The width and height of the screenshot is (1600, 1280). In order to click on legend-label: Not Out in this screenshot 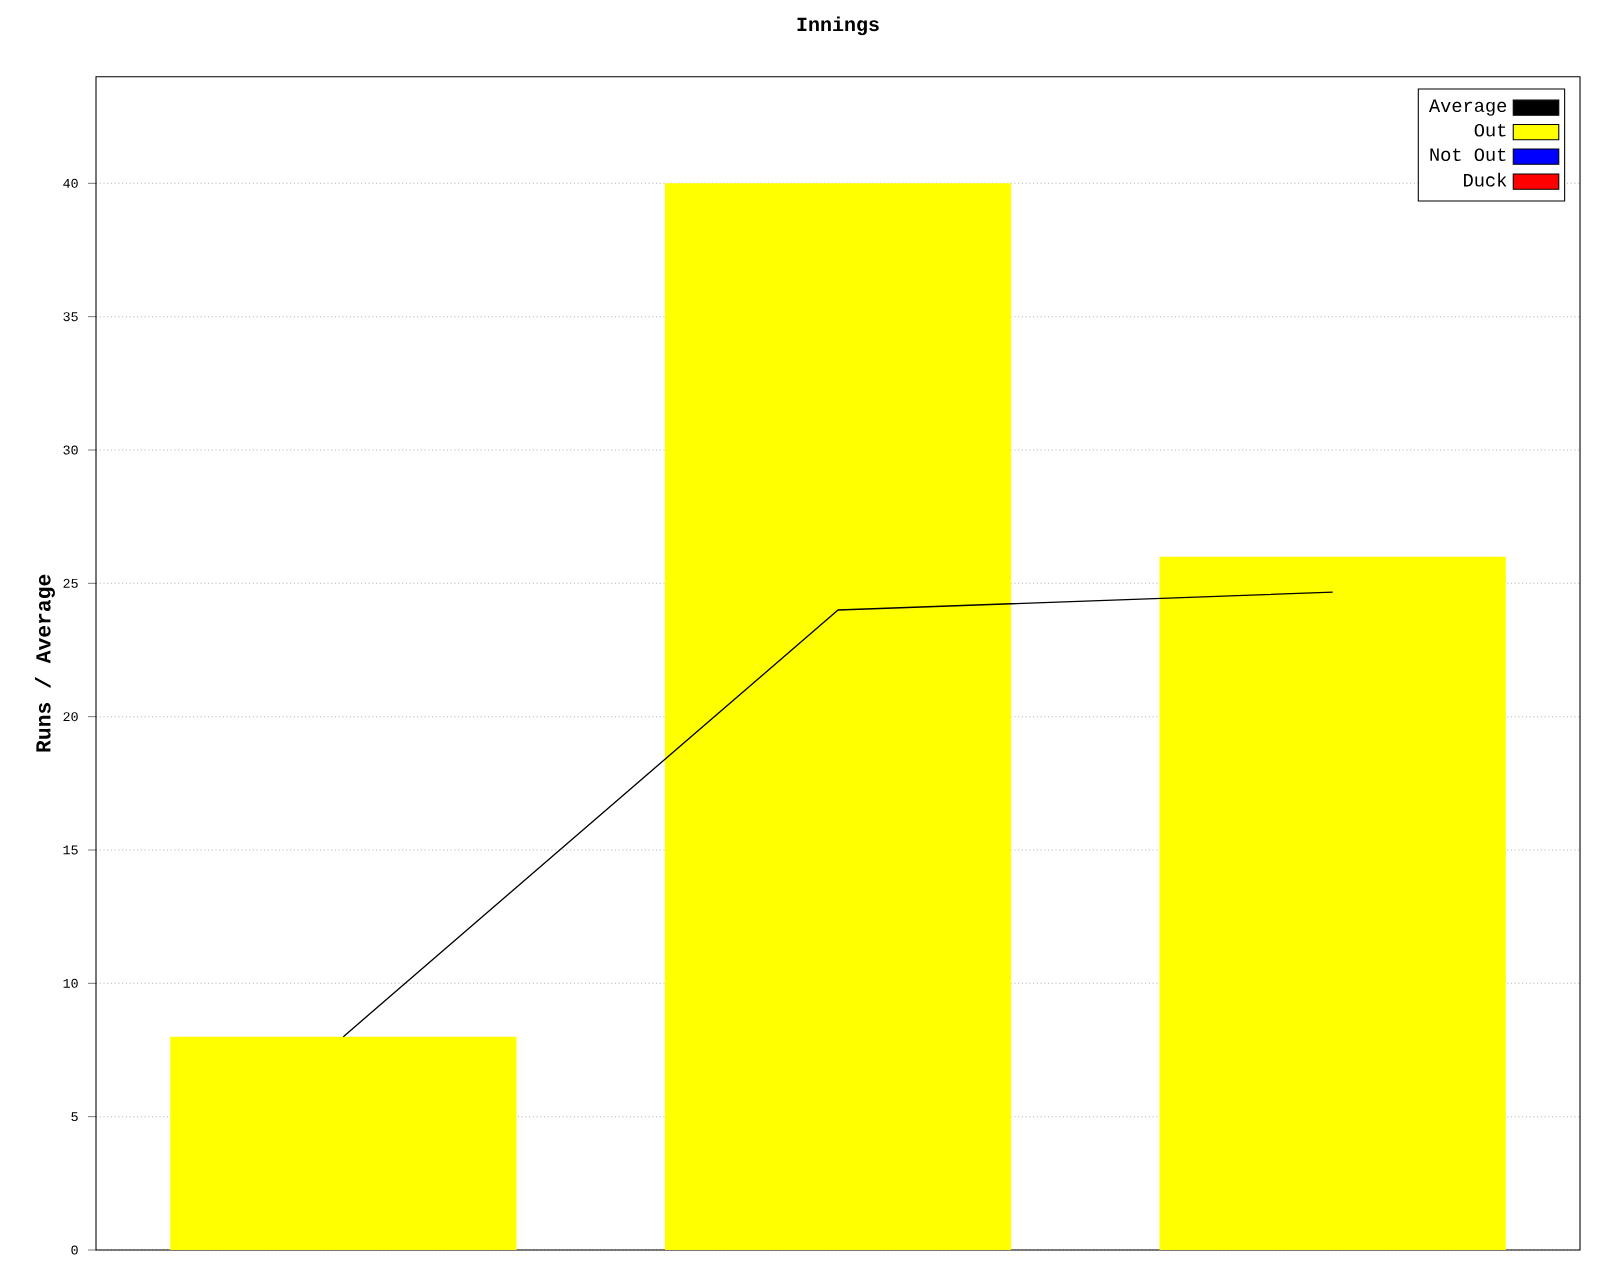, I will do `click(1468, 155)`.